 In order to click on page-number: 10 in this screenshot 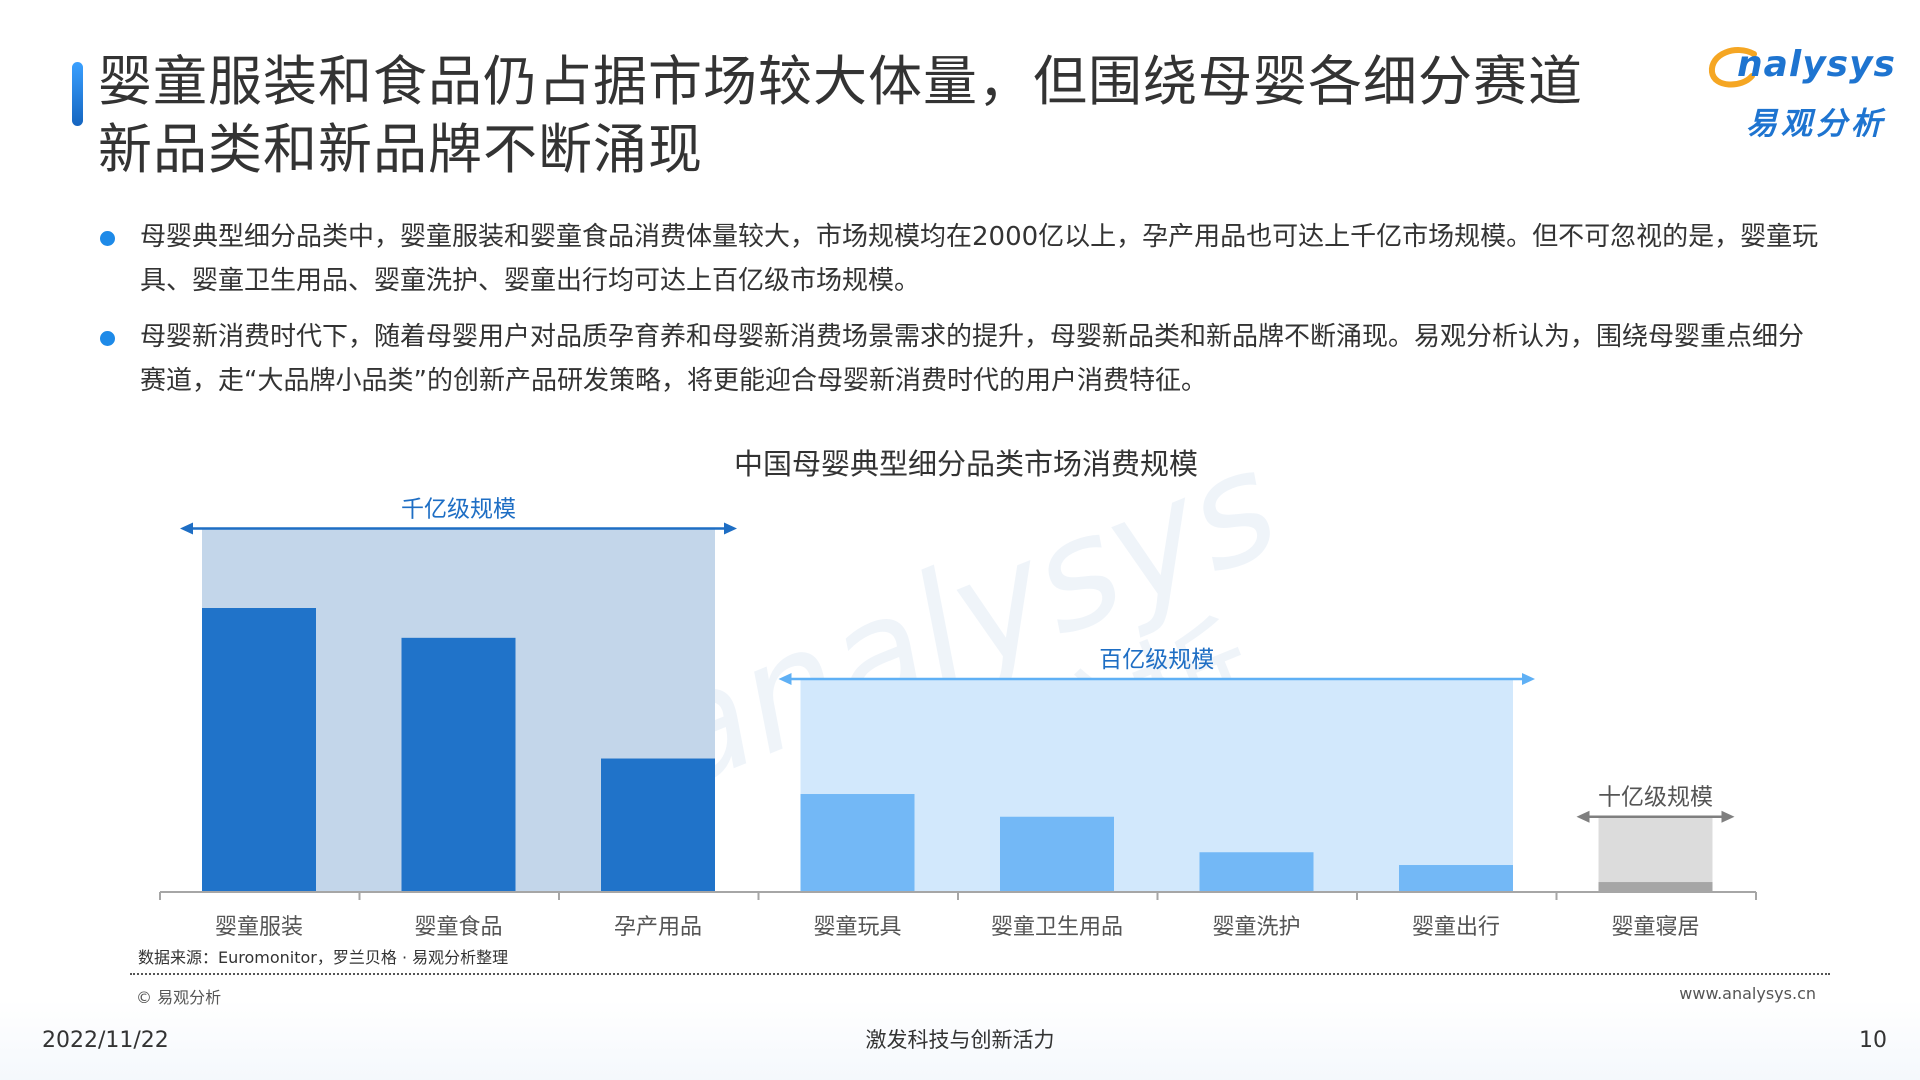, I will do `click(1873, 1040)`.